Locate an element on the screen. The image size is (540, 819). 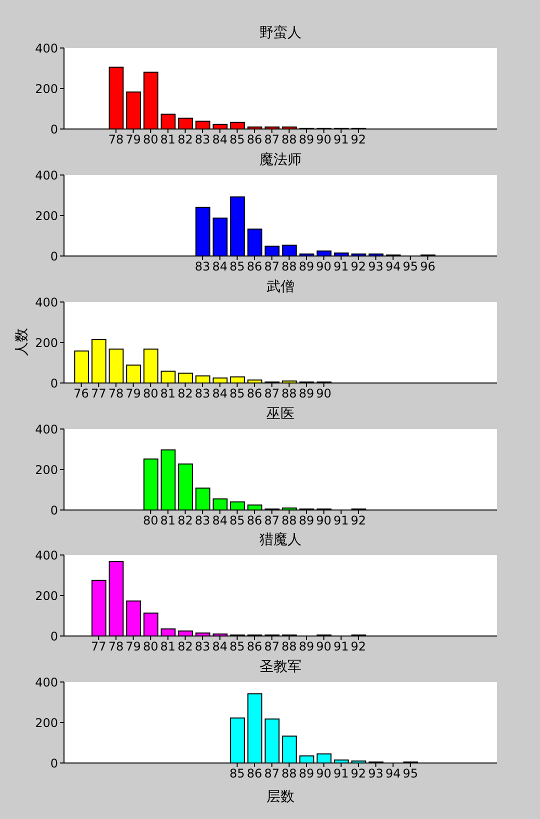
x-axis-title: 层数 is located at coordinates (280, 797).